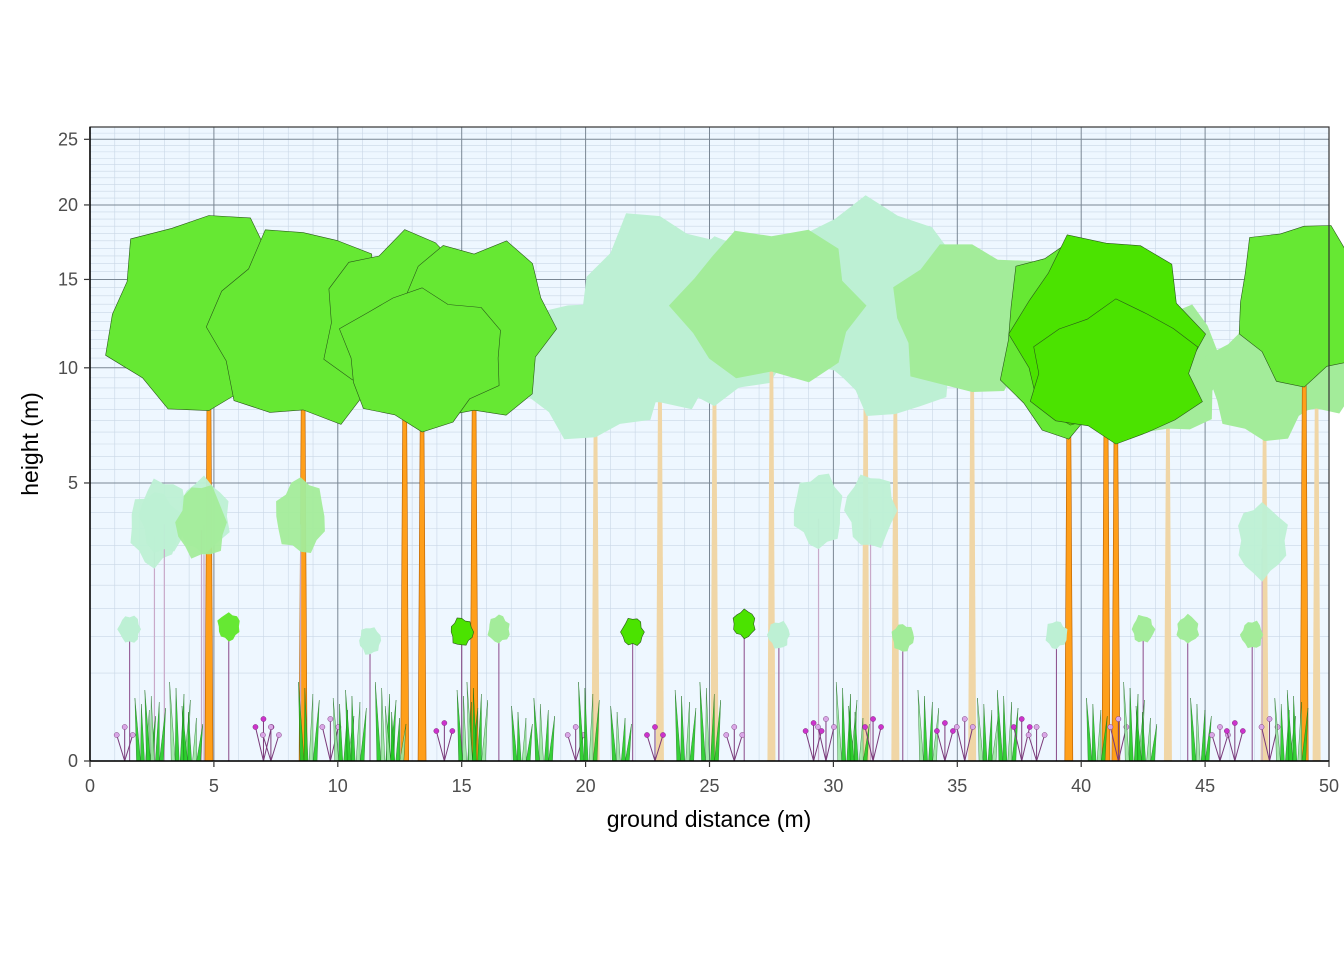  Describe the element at coordinates (214, 786) in the screenshot. I see `x-tick-label: 5` at that location.